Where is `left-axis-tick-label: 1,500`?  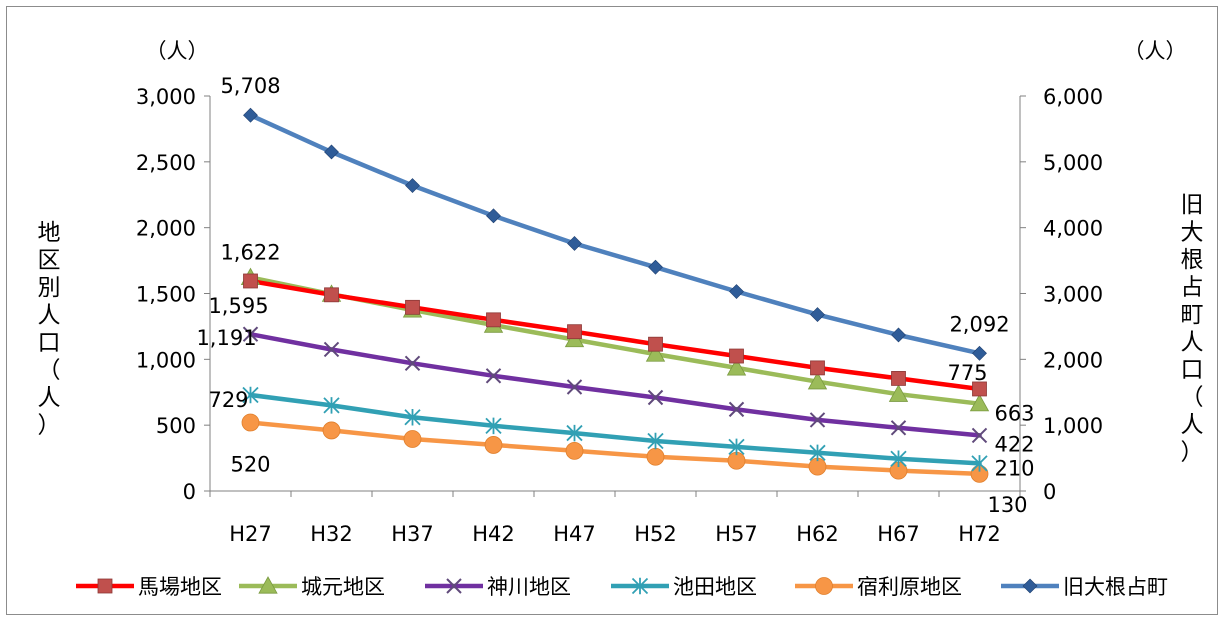 left-axis-tick-label: 1,500 is located at coordinates (166, 295).